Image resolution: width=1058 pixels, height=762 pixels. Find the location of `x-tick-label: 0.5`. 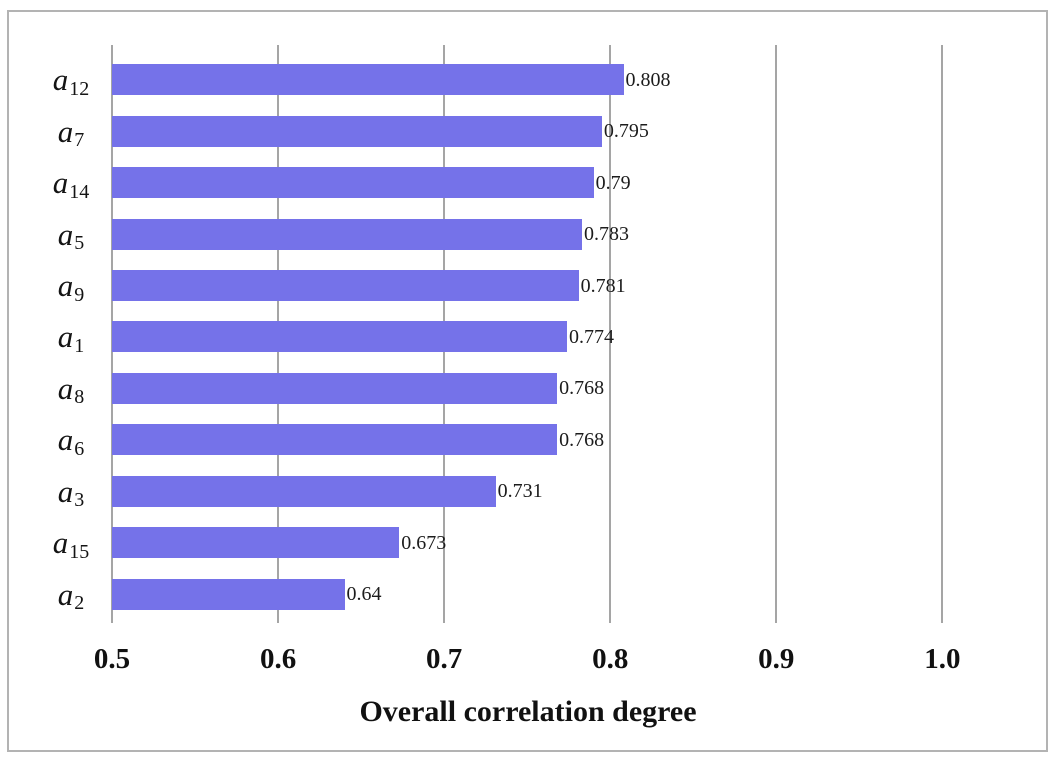

x-tick-label: 0.5 is located at coordinates (112, 659).